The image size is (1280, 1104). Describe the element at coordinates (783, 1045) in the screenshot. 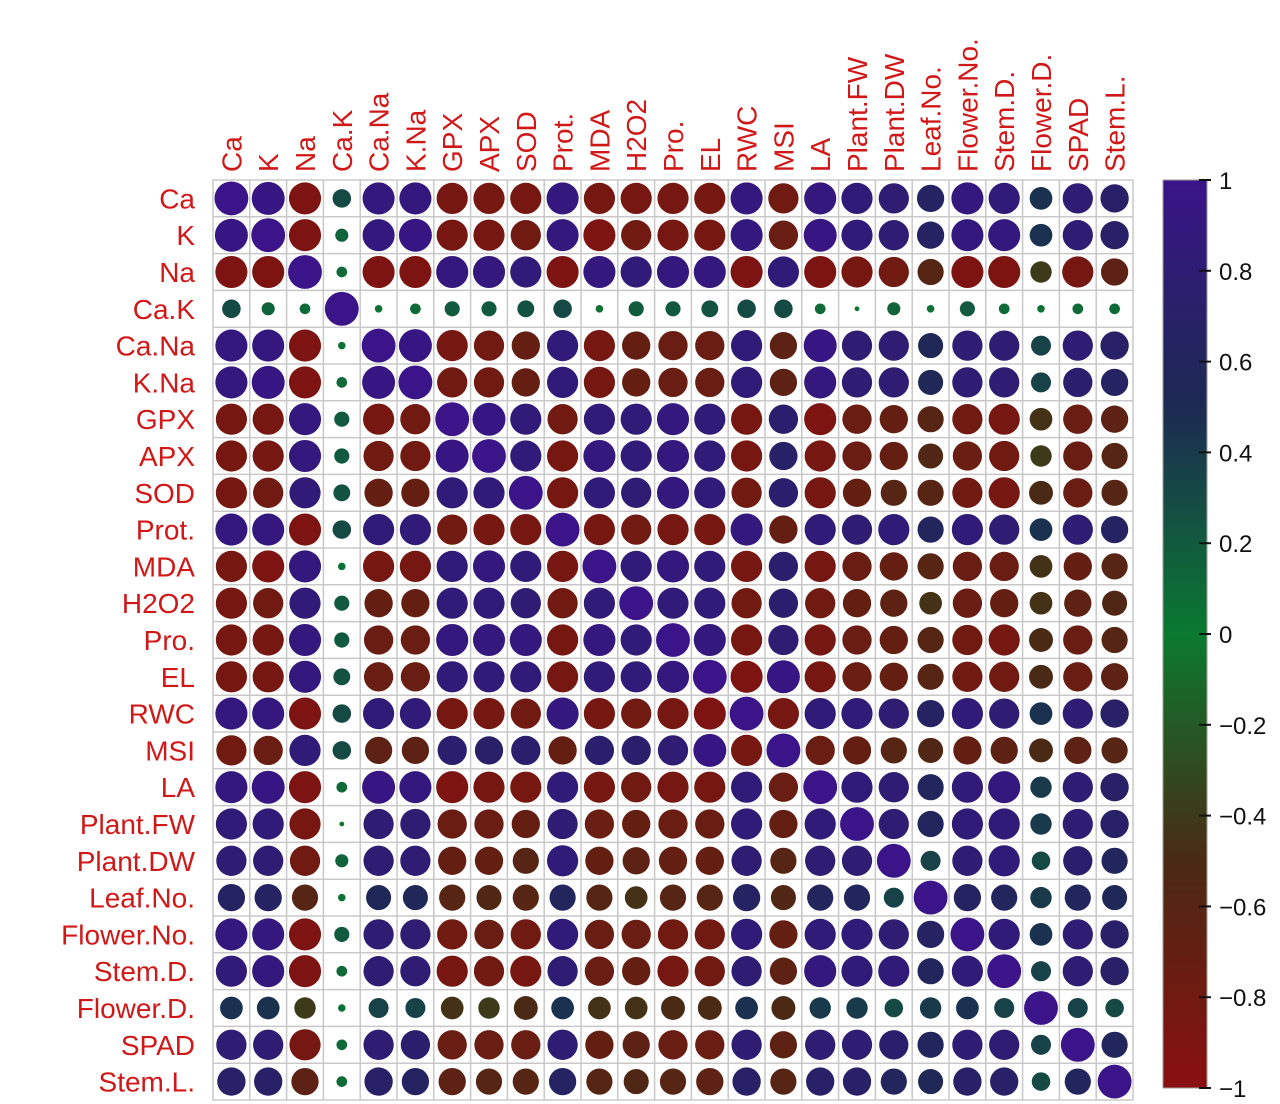

I see `correlation-circle-SPAD-MSI` at that location.